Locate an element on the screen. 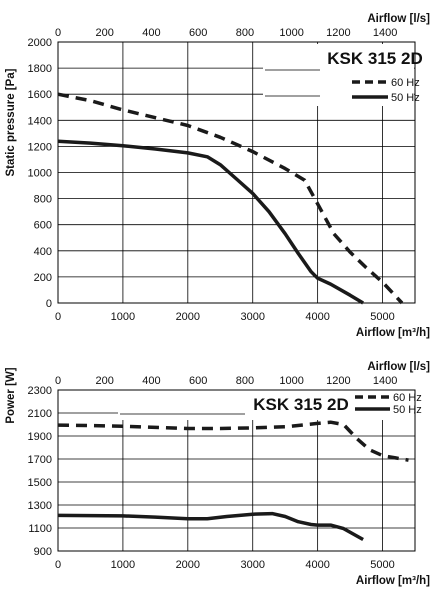 The height and width of the screenshot is (601, 434). series-line-60-hz is located at coordinates (233, 441).